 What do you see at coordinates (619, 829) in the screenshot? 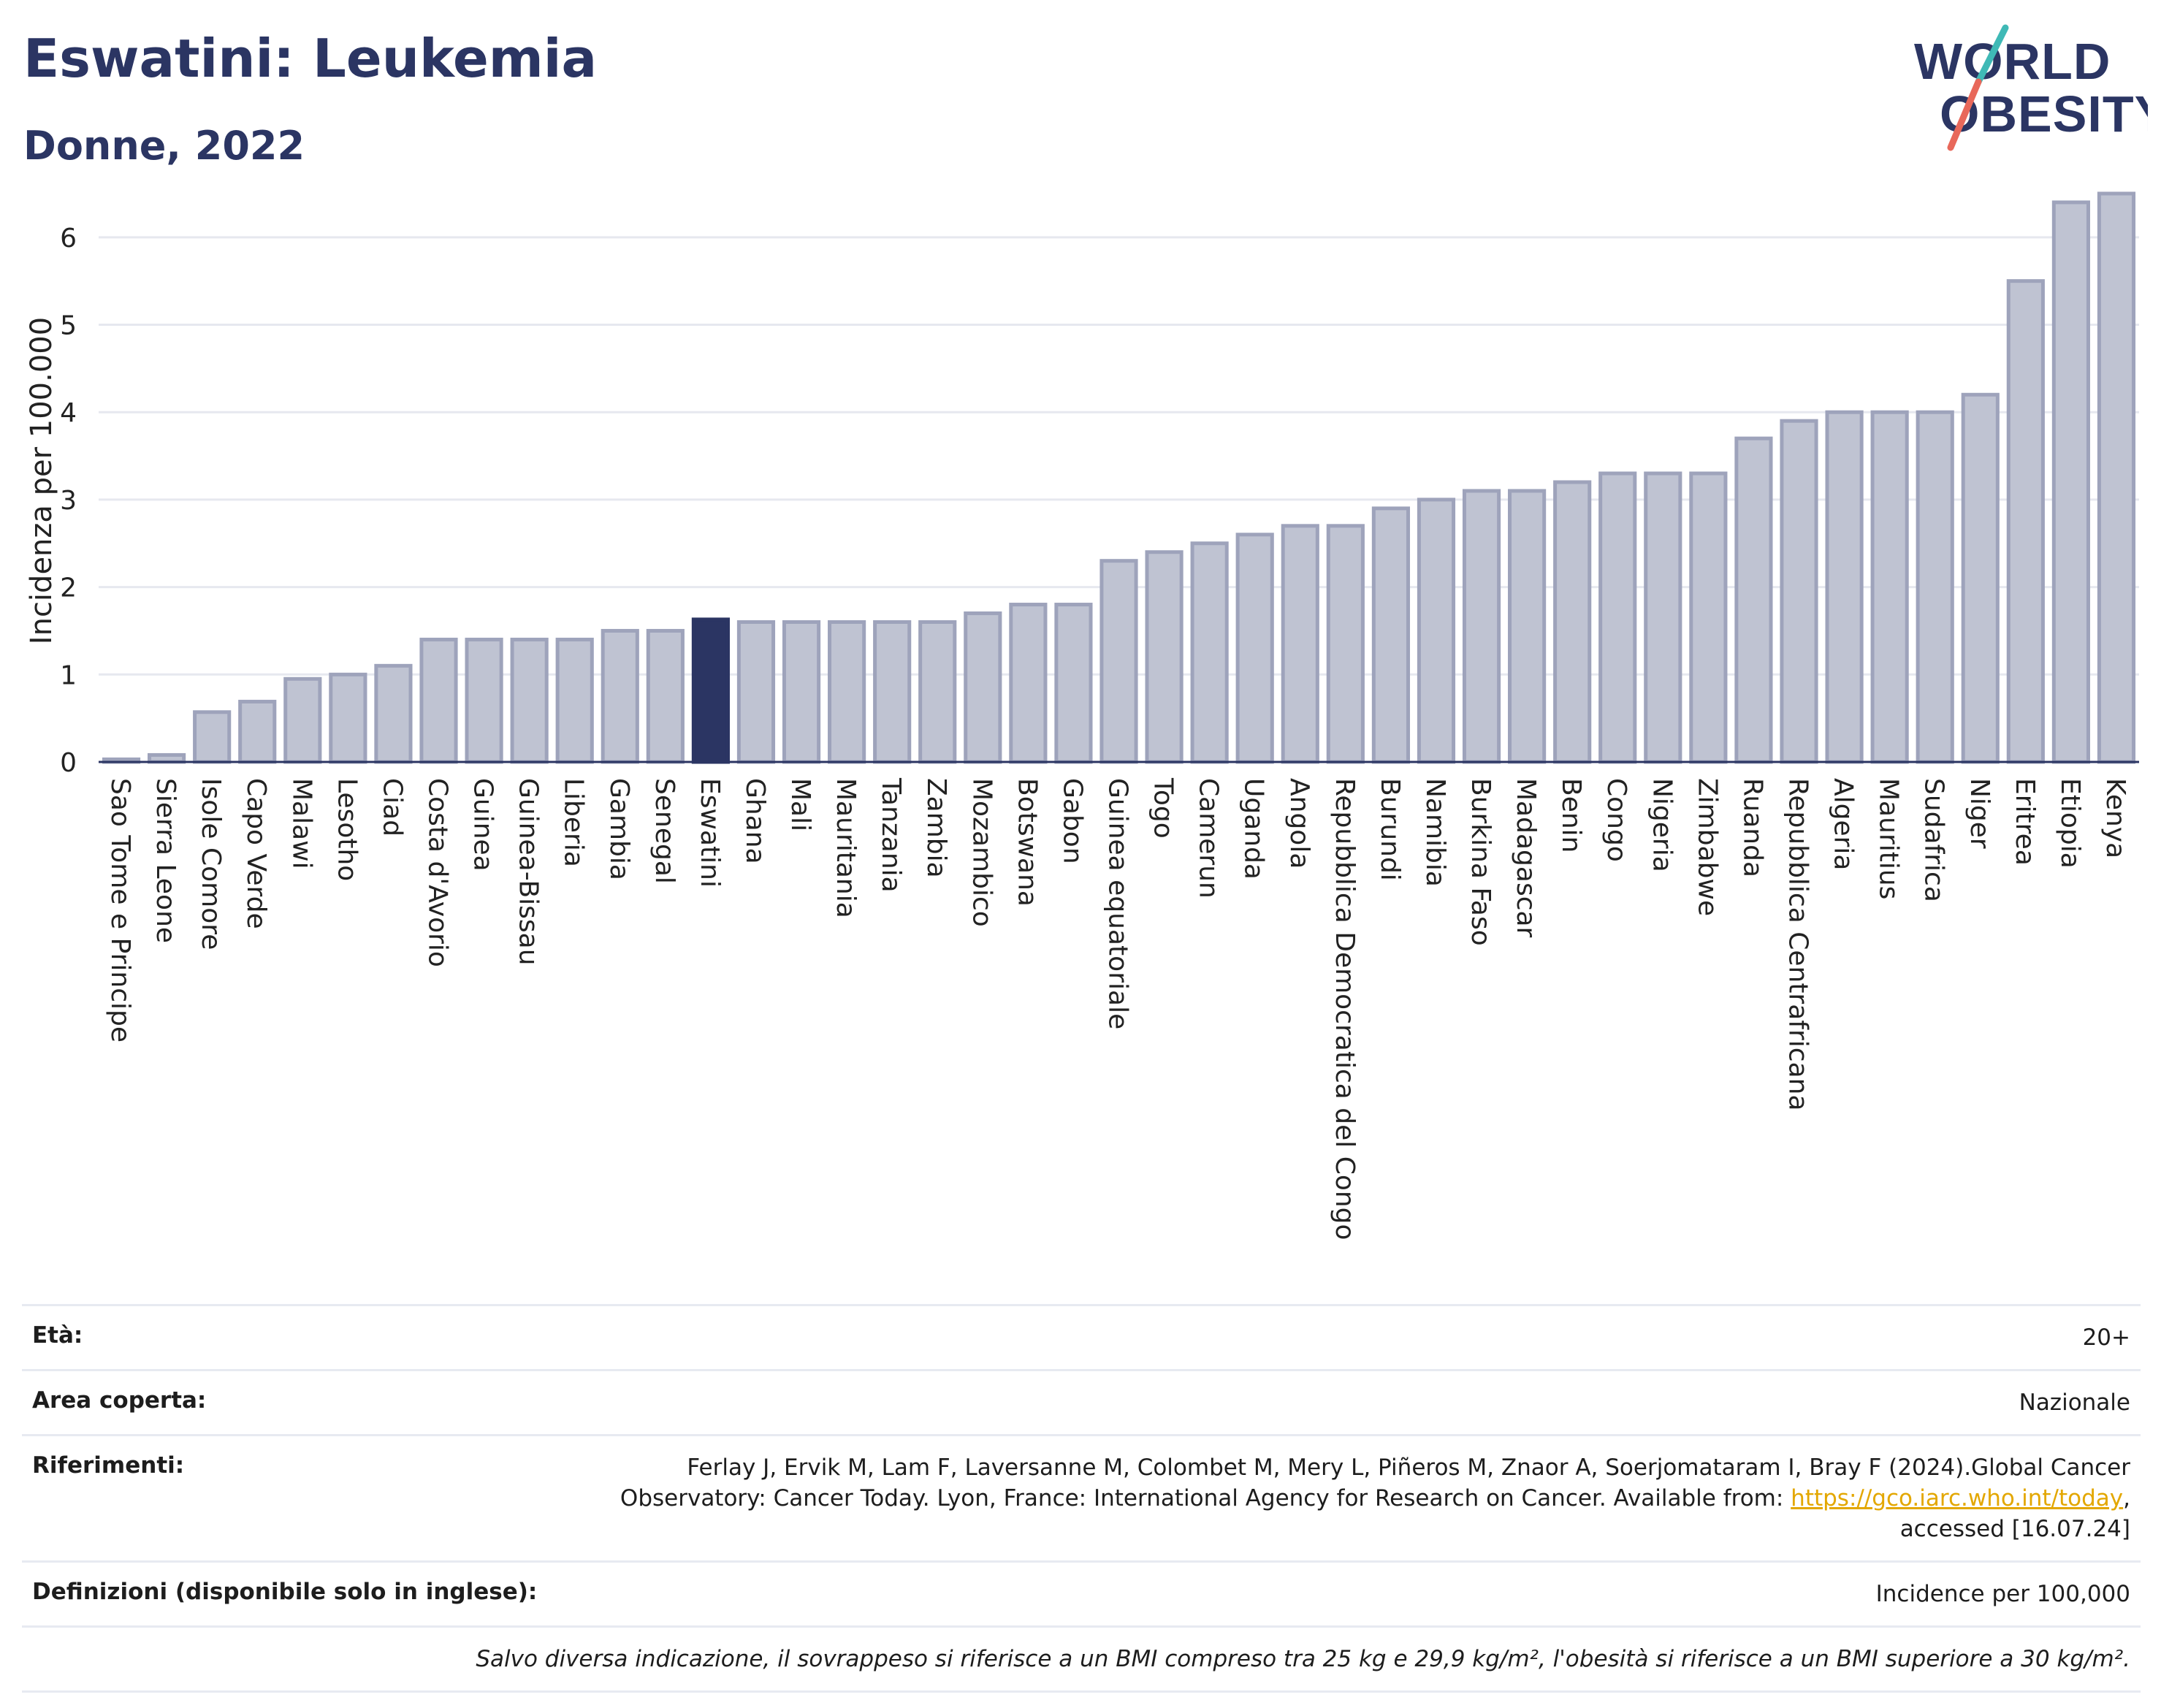
I see `x-tick-label: Gambia` at bounding box center [619, 829].